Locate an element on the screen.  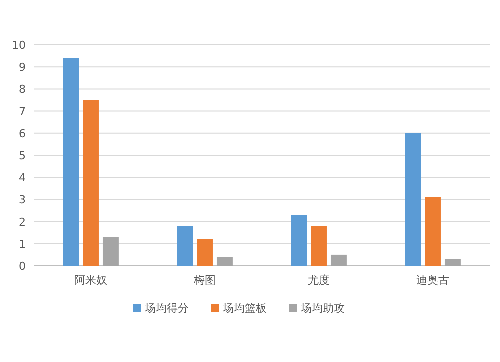
y-tick-label: 4 is located at coordinates (22, 178).